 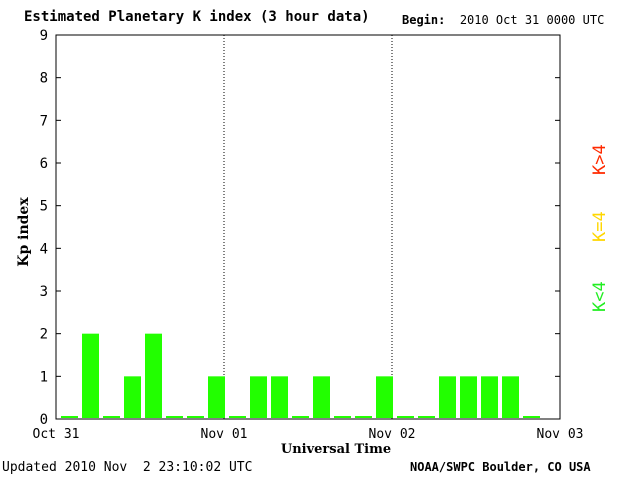 I want to click on y-tick-label: 7, so click(x=44, y=121).